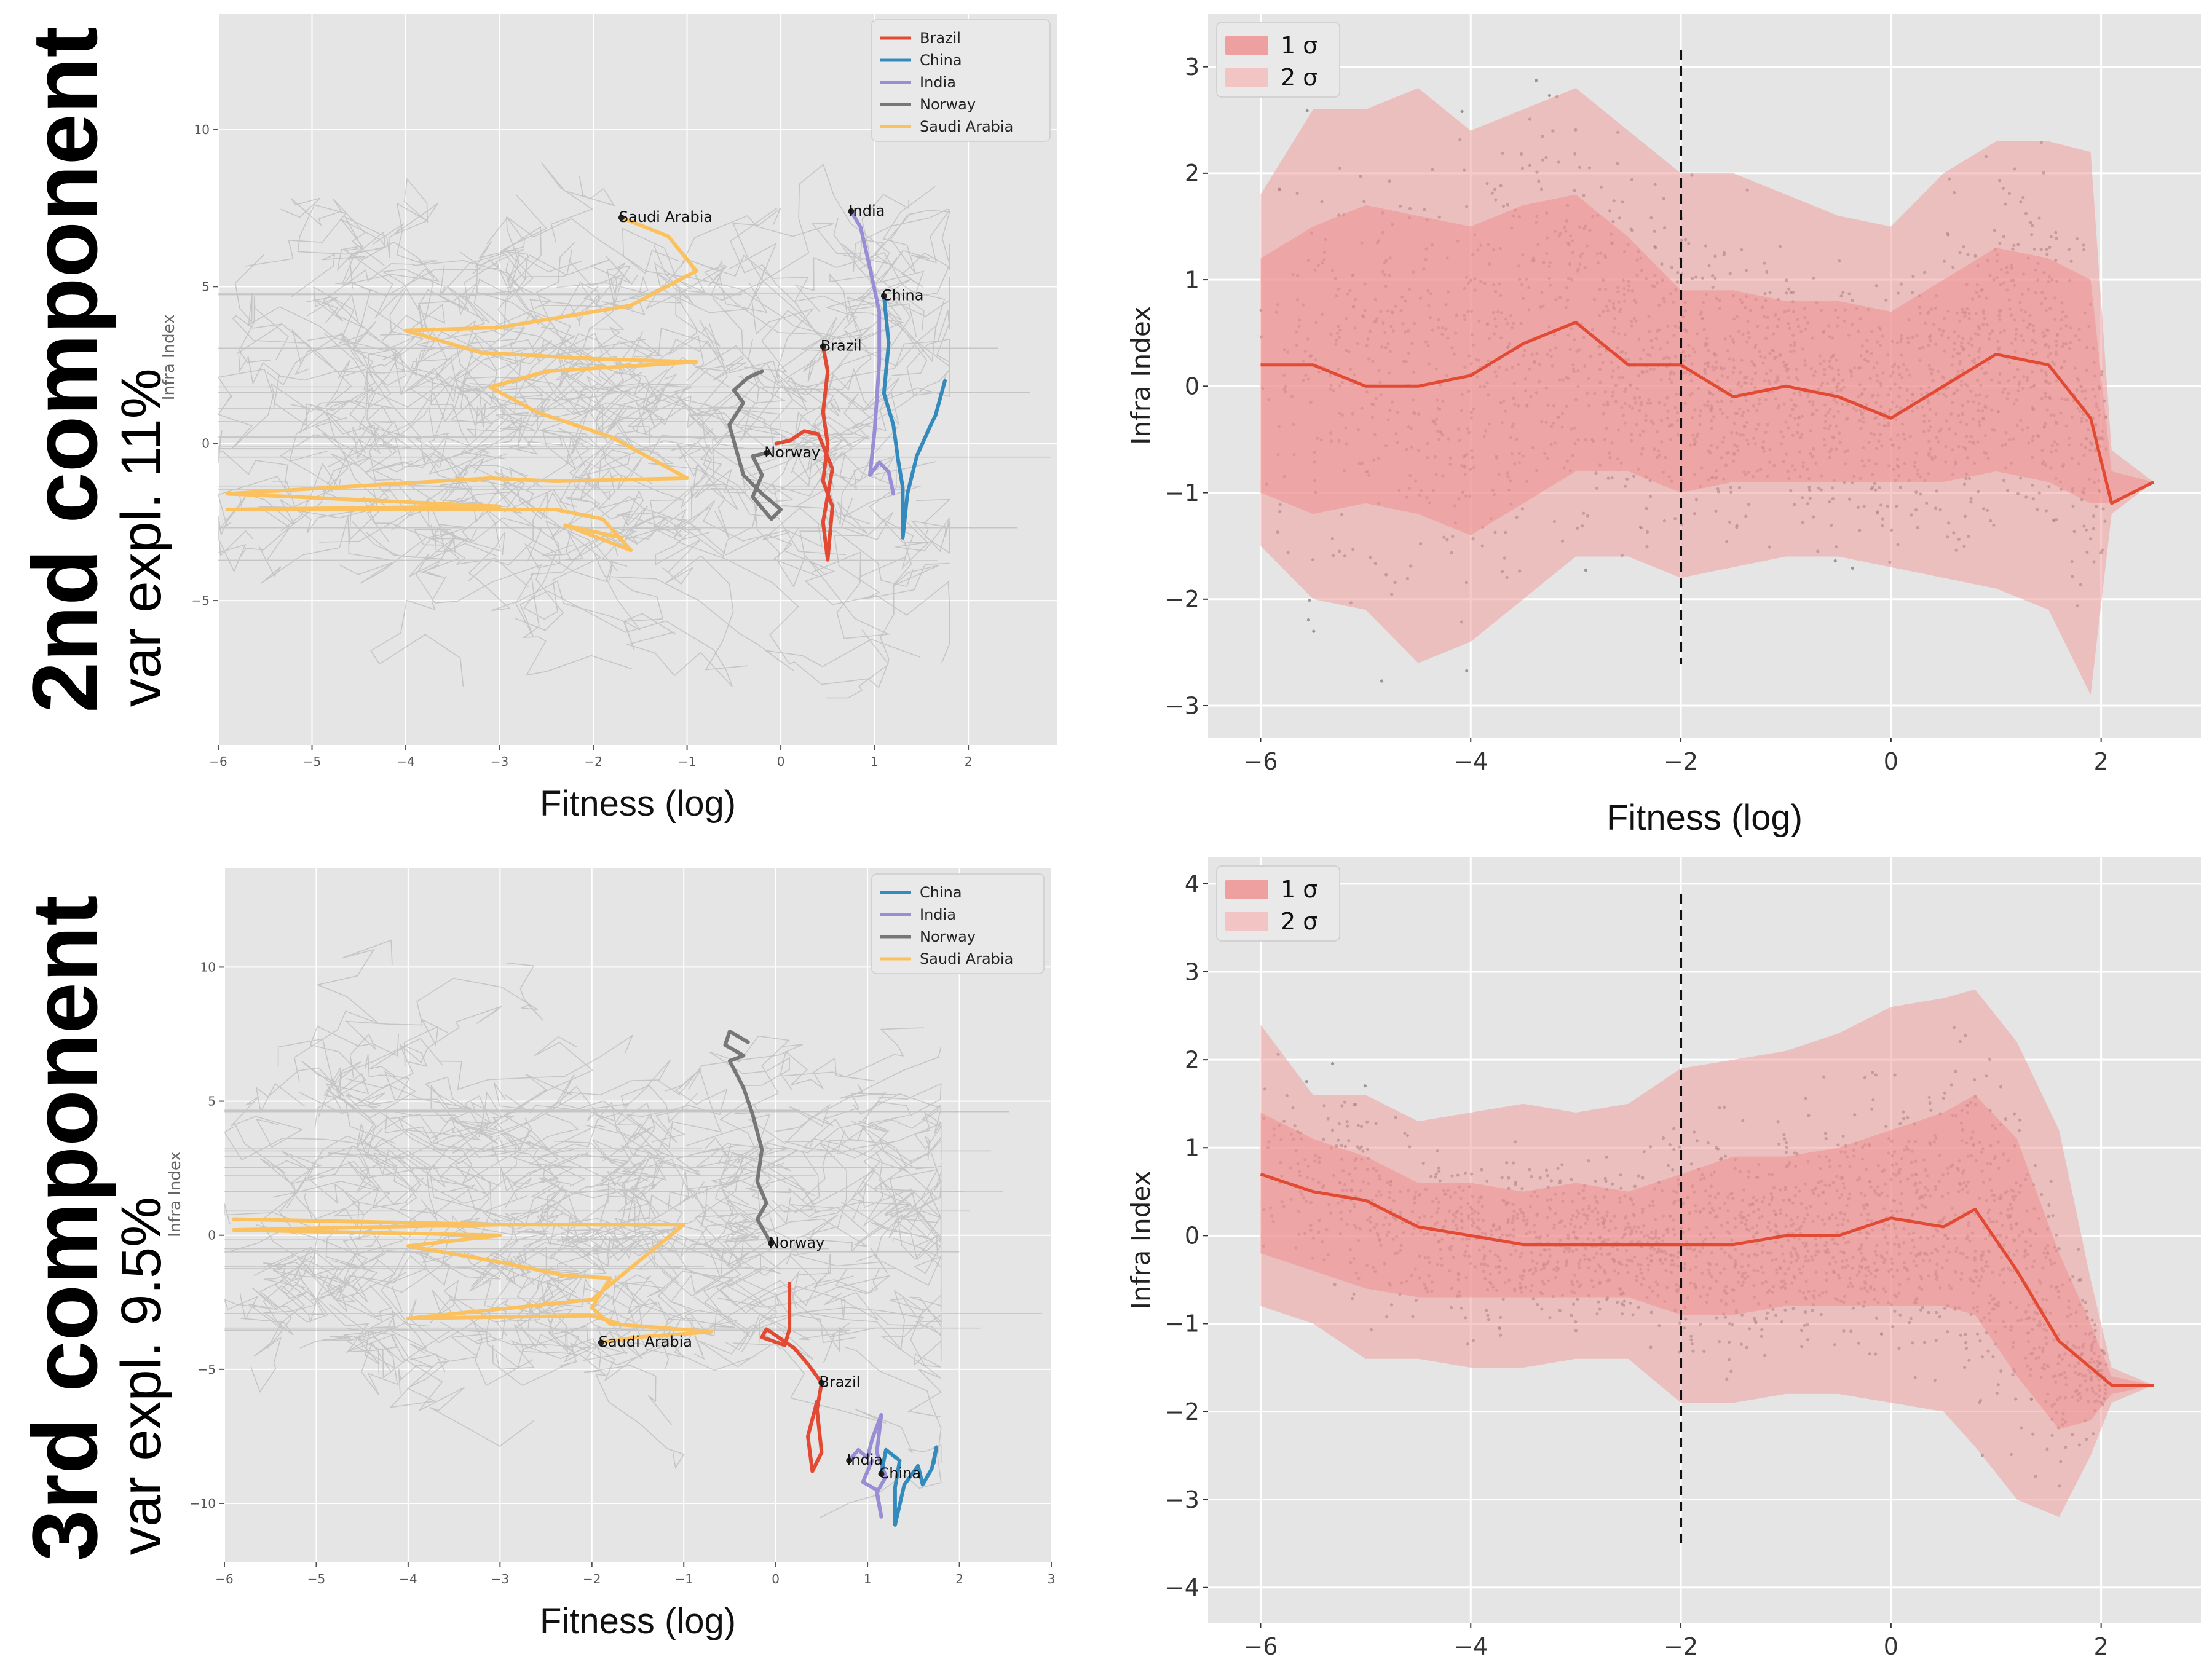  What do you see at coordinates (64, 1228) in the screenshot?
I see `row-title-3rd-main: 3rd component` at bounding box center [64, 1228].